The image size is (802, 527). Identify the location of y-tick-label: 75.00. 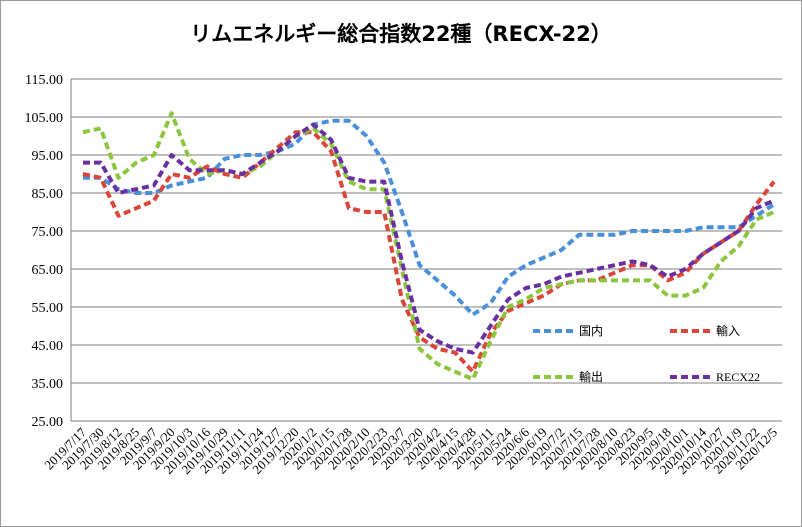
(48, 232).